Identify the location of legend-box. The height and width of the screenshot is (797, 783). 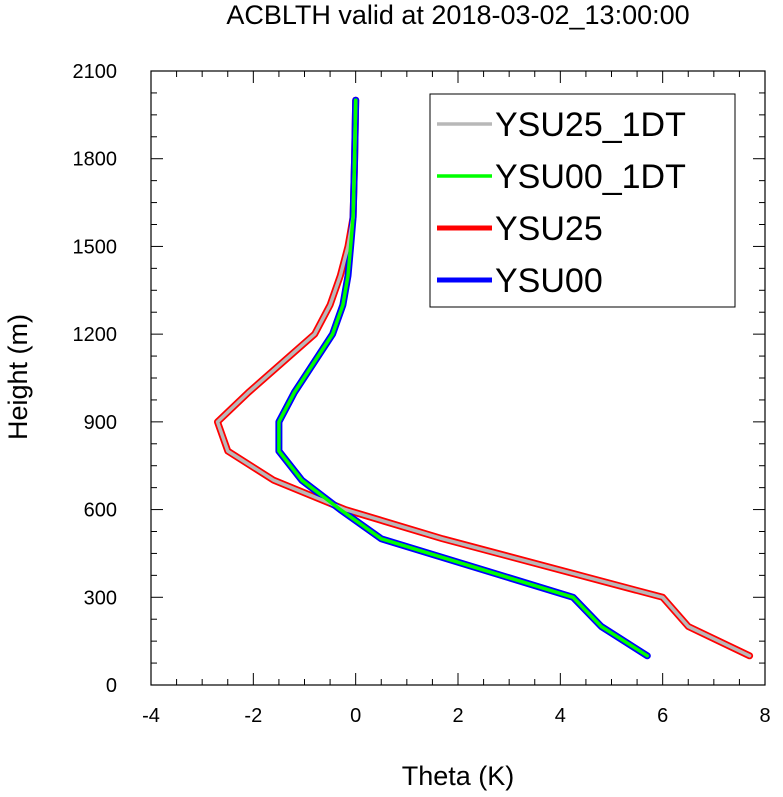
(582, 200).